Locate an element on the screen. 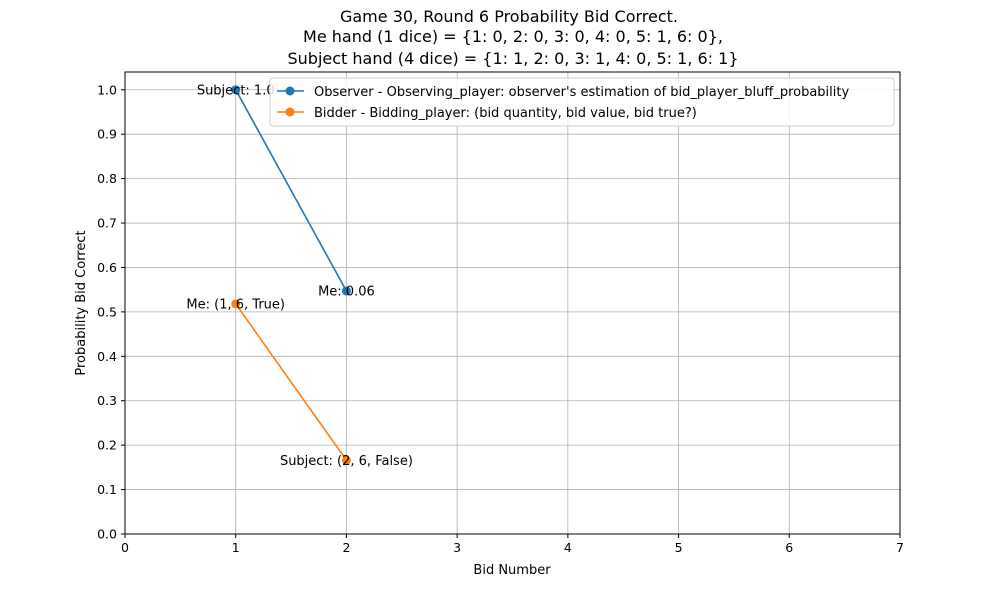 This screenshot has height=600, width=1000. x-axis-label: Bid Number is located at coordinates (512, 570).